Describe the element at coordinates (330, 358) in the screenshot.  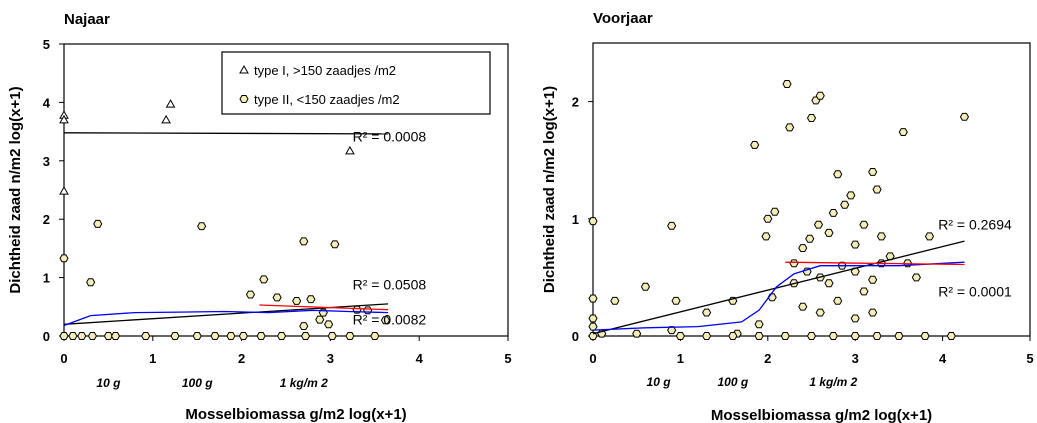
I see `x-tick-label: 3` at that location.